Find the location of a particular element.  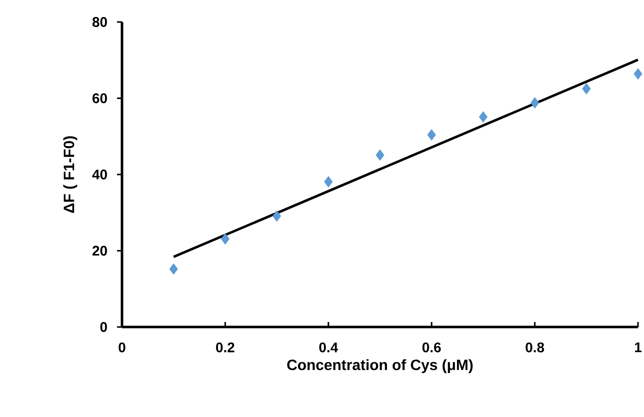

y-tick-label: 0 is located at coordinates (103, 327).